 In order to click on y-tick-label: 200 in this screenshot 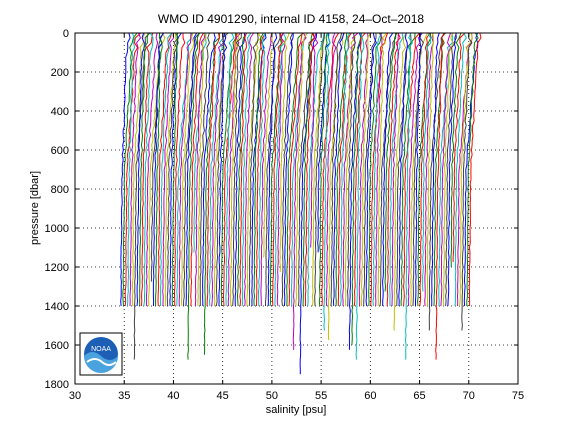, I will do `click(60, 73)`.